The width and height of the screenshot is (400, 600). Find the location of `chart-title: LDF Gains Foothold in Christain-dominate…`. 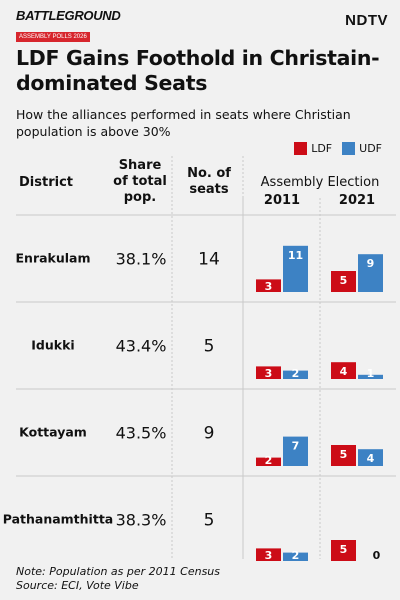

chart-title: LDF Gains Foothold in Christain-dominate… is located at coordinates (198, 70).